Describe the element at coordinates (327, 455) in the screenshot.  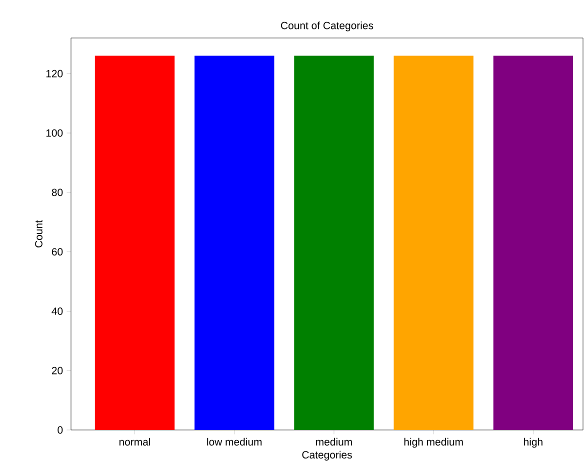
I see `x-axis-title: Categories` at that location.